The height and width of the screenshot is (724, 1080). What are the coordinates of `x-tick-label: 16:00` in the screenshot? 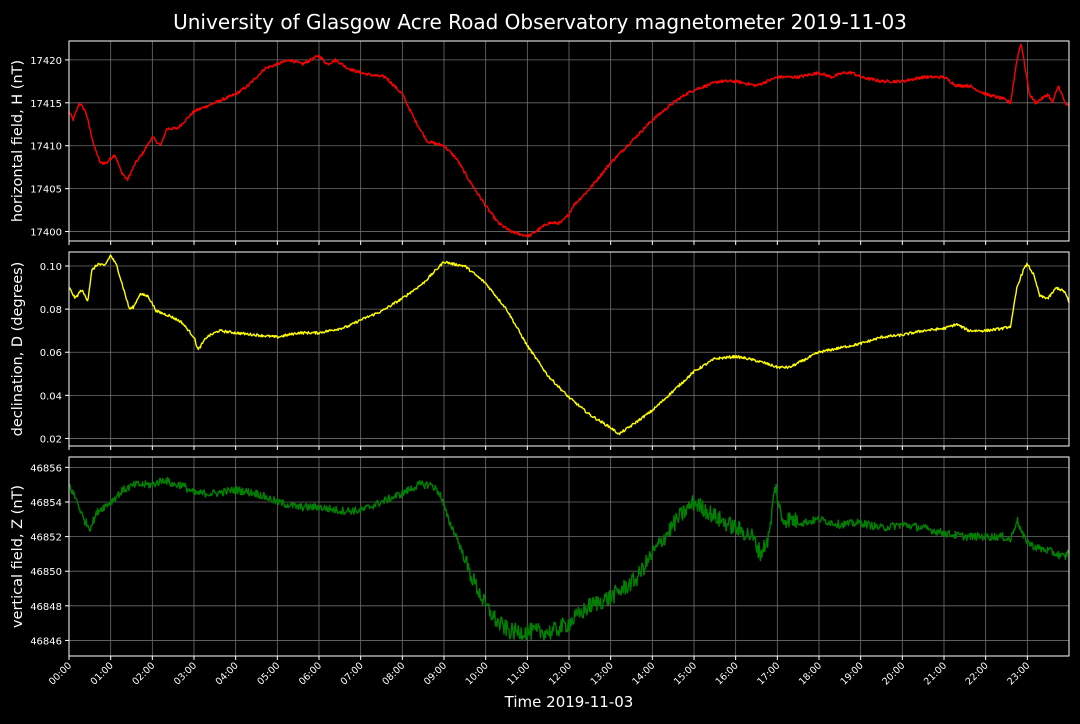 It's located at (727, 673).